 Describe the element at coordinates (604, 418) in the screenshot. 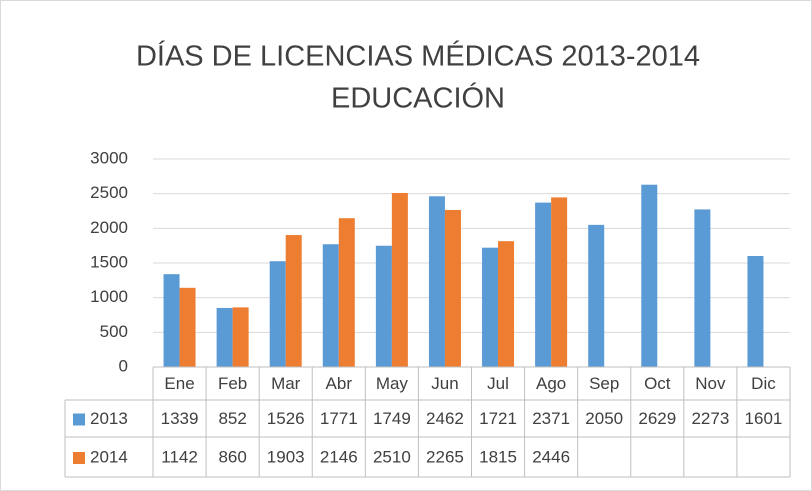

I see `table-value: 2050` at that location.